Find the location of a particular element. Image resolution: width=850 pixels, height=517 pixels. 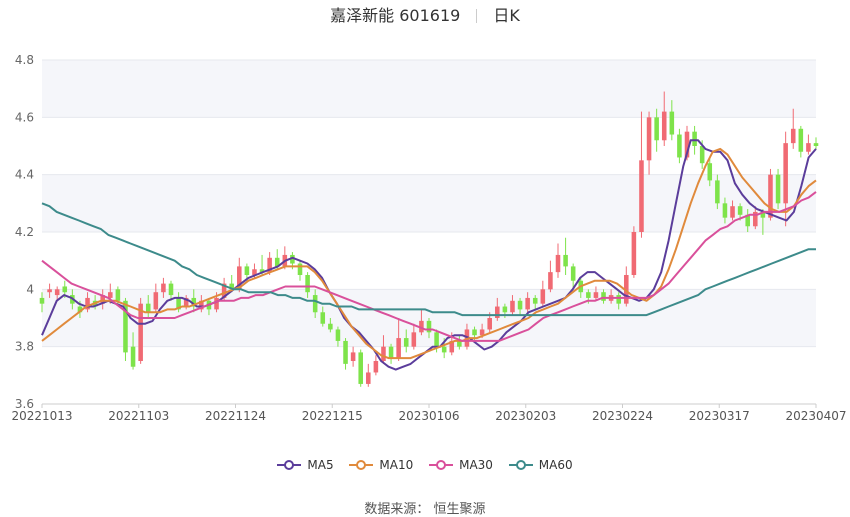

x-tick-label: 20221103 is located at coordinates (138, 416).